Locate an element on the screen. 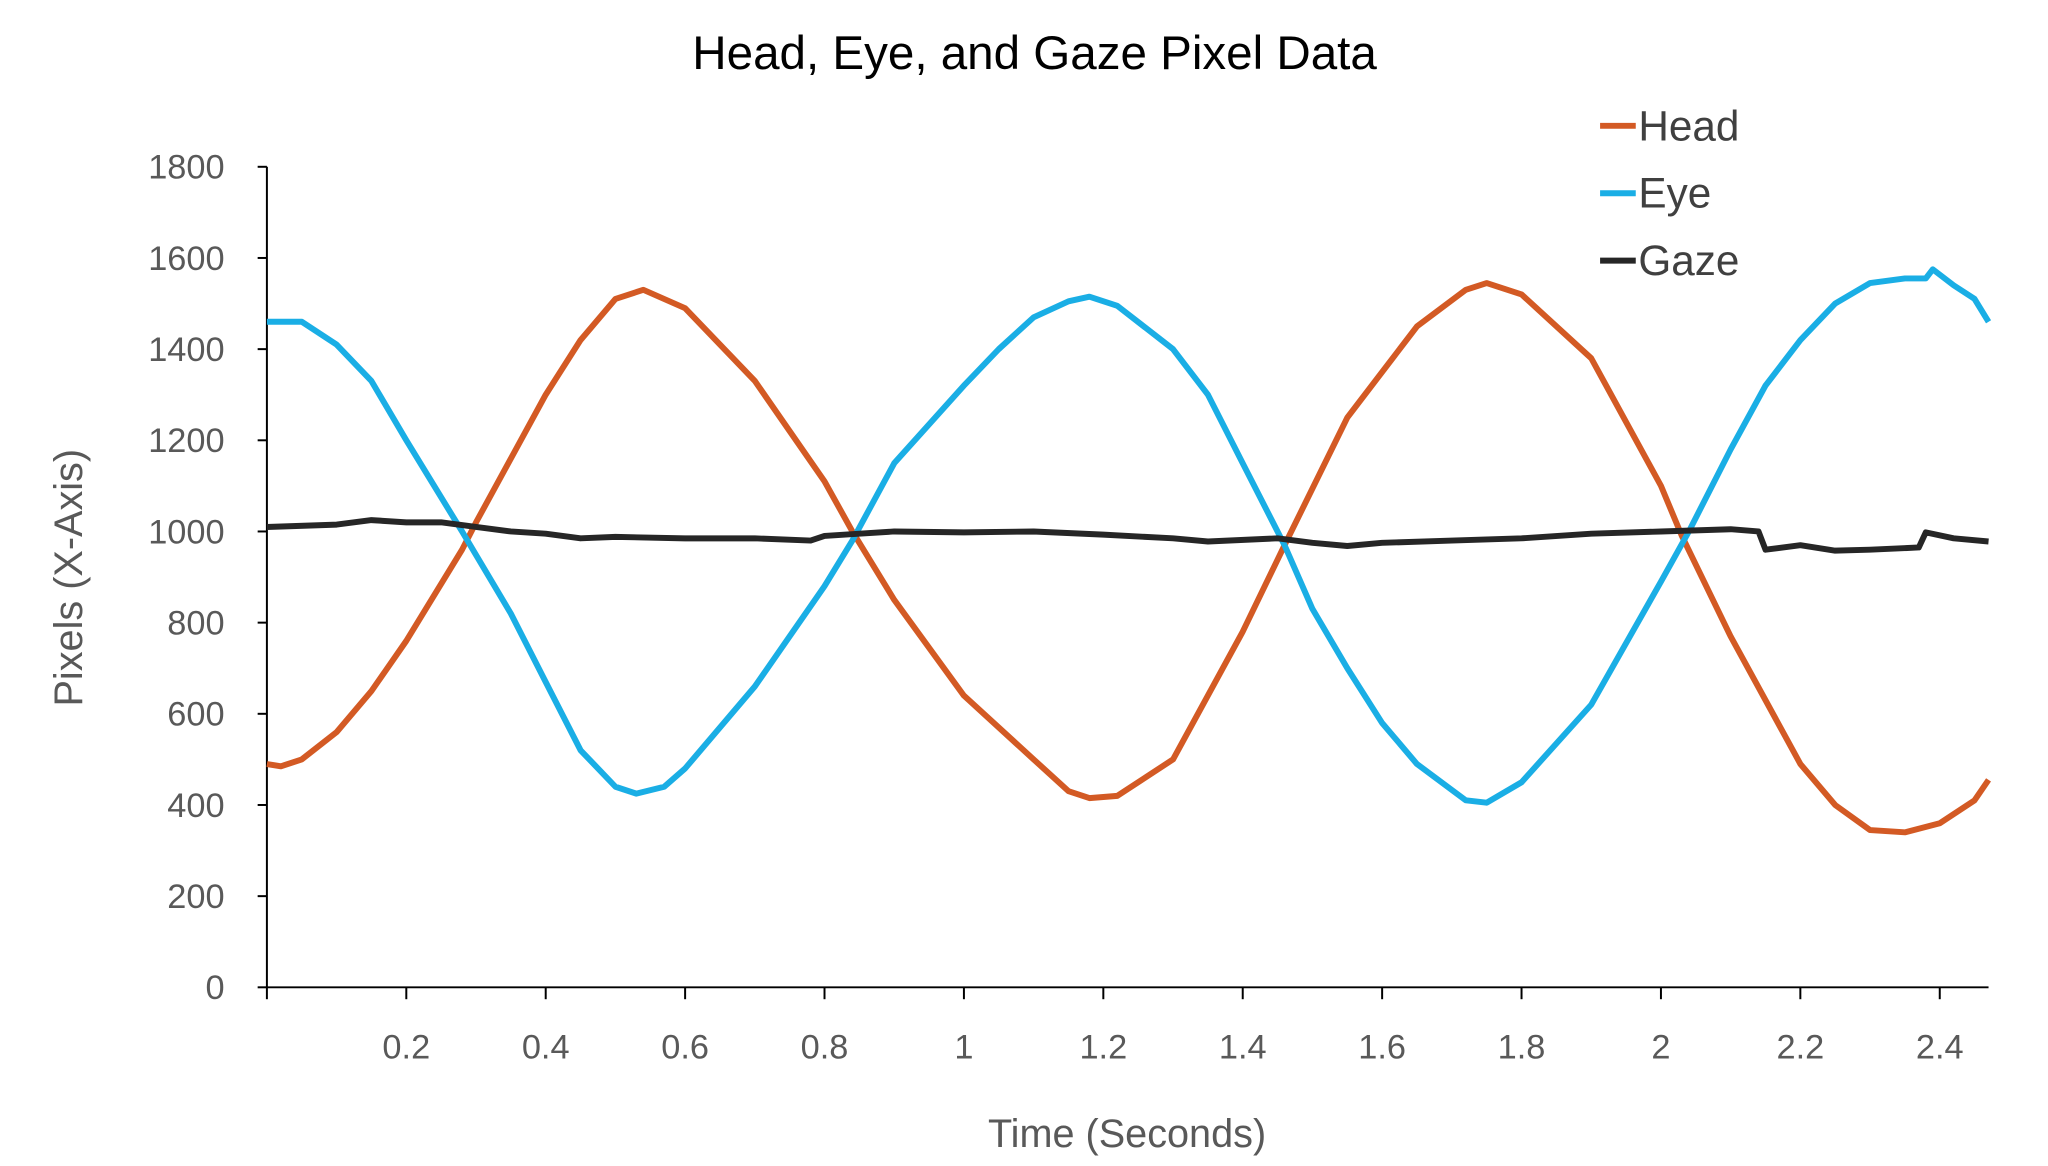 The height and width of the screenshot is (1166, 2048). y-tick-label: 1200 is located at coordinates (186, 441).